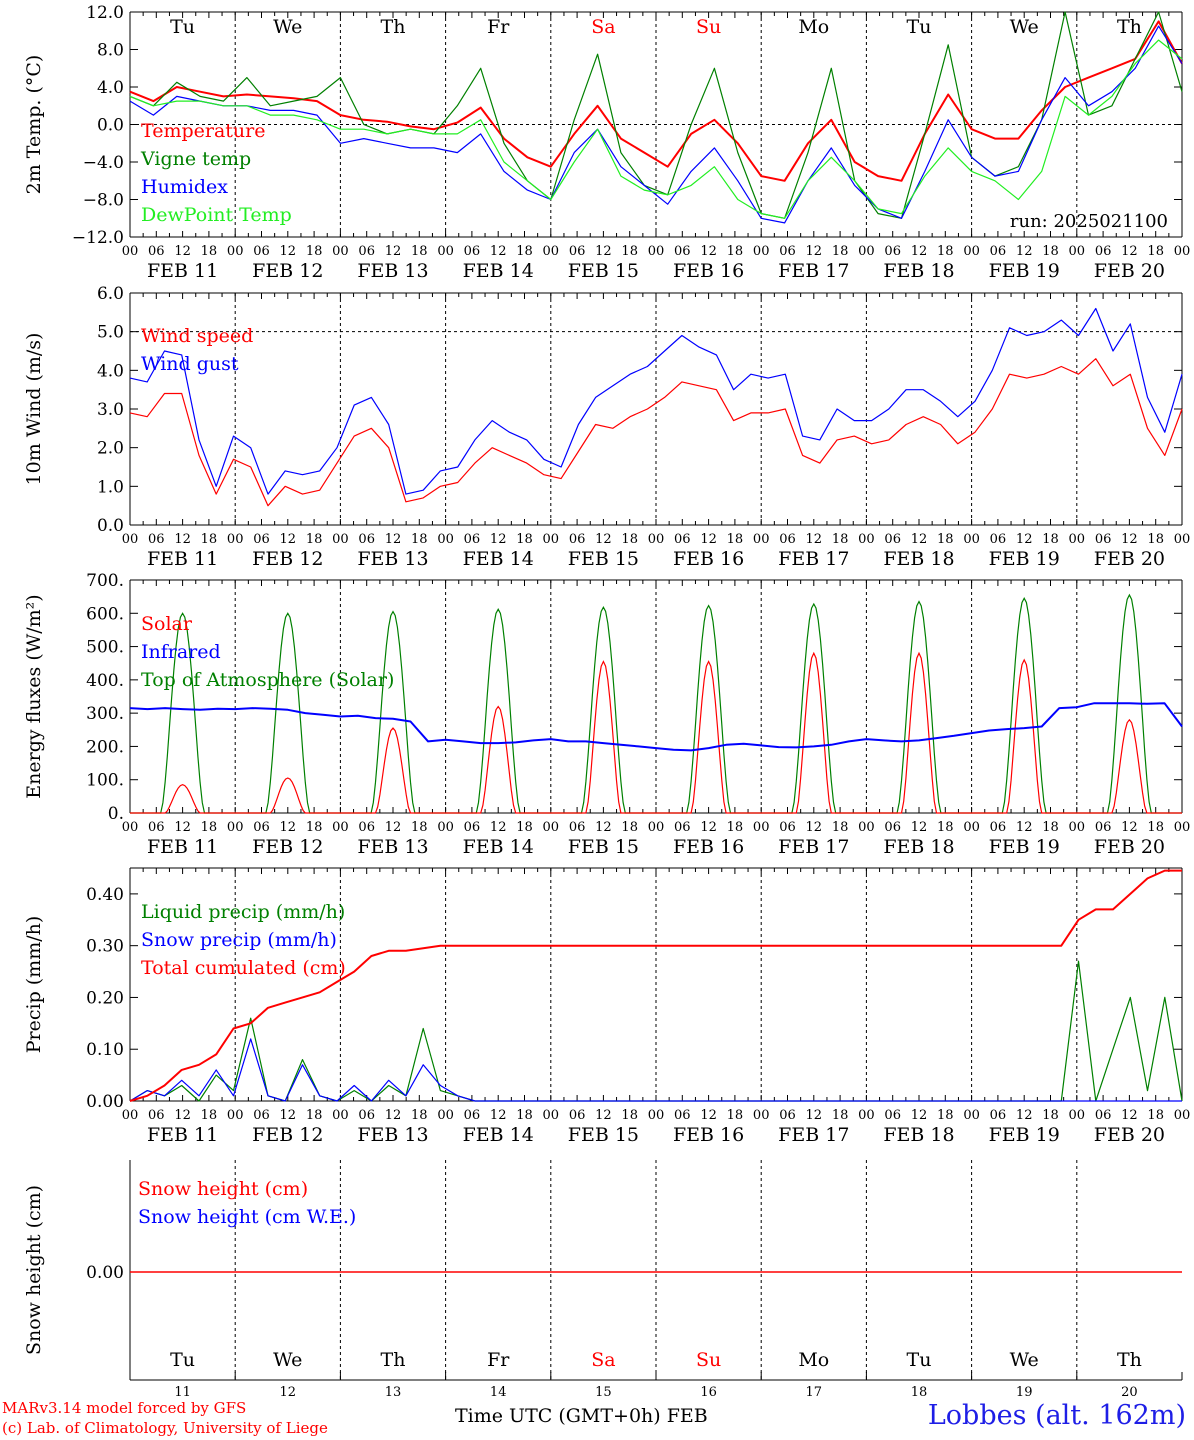 The height and width of the screenshot is (1440, 1194). What do you see at coordinates (581, 1416) in the screenshot?
I see `x-axis-title: Time UTC (GMT+0h) FEB` at bounding box center [581, 1416].